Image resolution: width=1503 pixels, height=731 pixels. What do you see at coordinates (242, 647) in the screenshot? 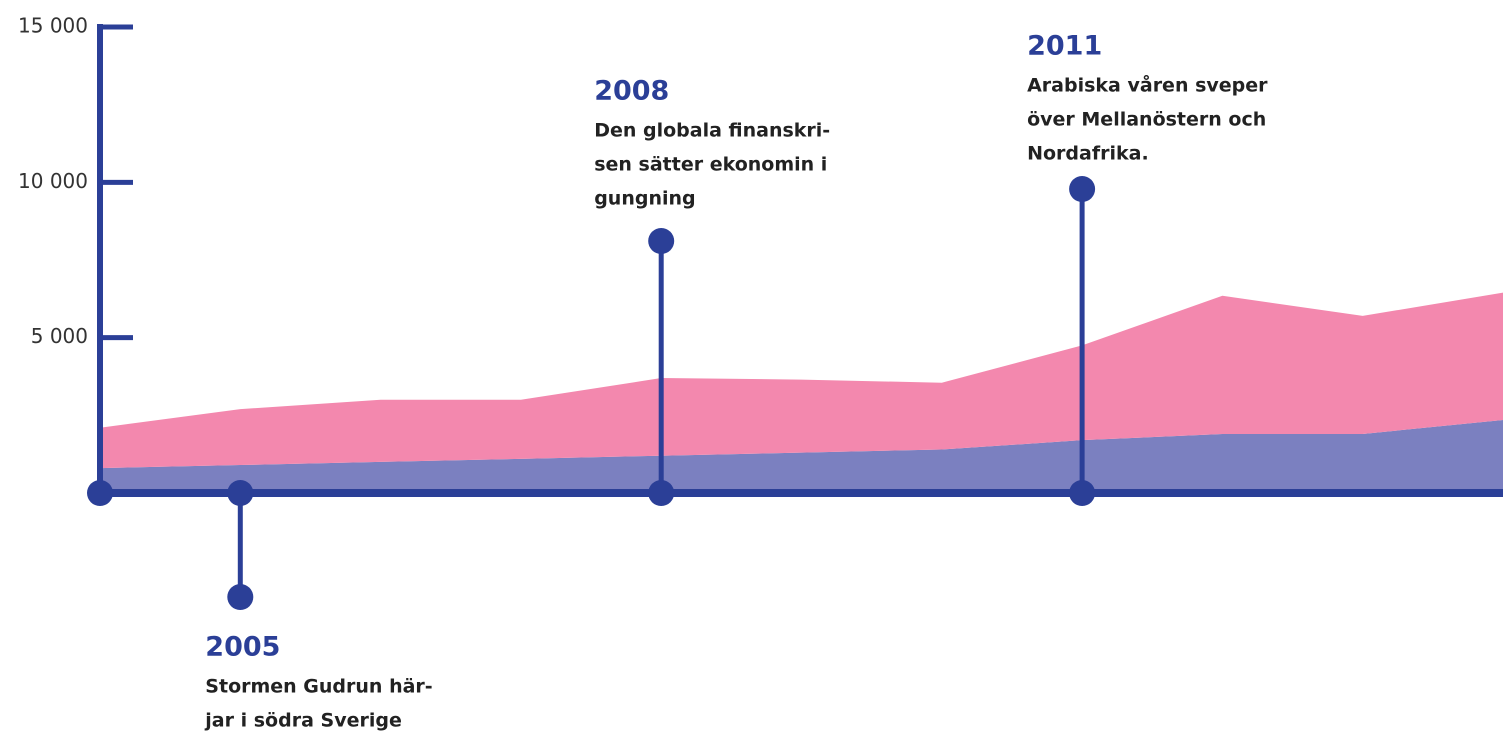
I see `event-title: 2005` at bounding box center [242, 647].